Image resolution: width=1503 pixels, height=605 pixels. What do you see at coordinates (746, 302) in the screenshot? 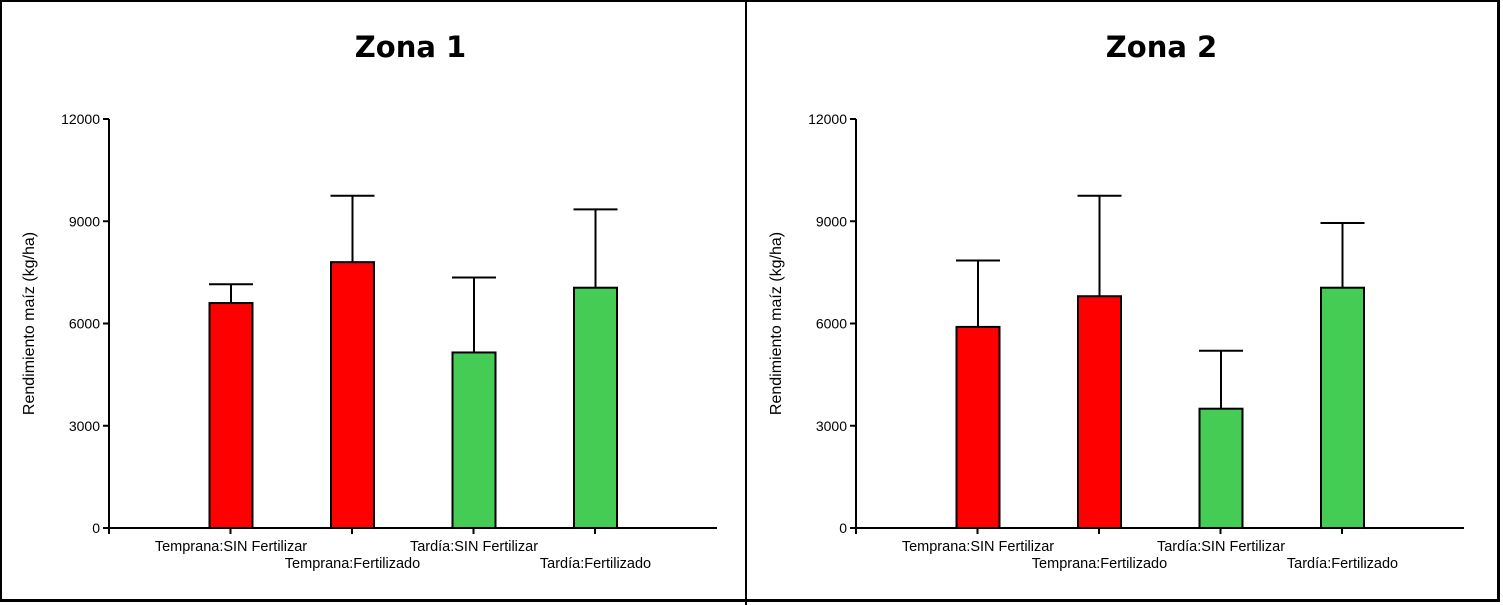
I see `panel-divider` at bounding box center [746, 302].